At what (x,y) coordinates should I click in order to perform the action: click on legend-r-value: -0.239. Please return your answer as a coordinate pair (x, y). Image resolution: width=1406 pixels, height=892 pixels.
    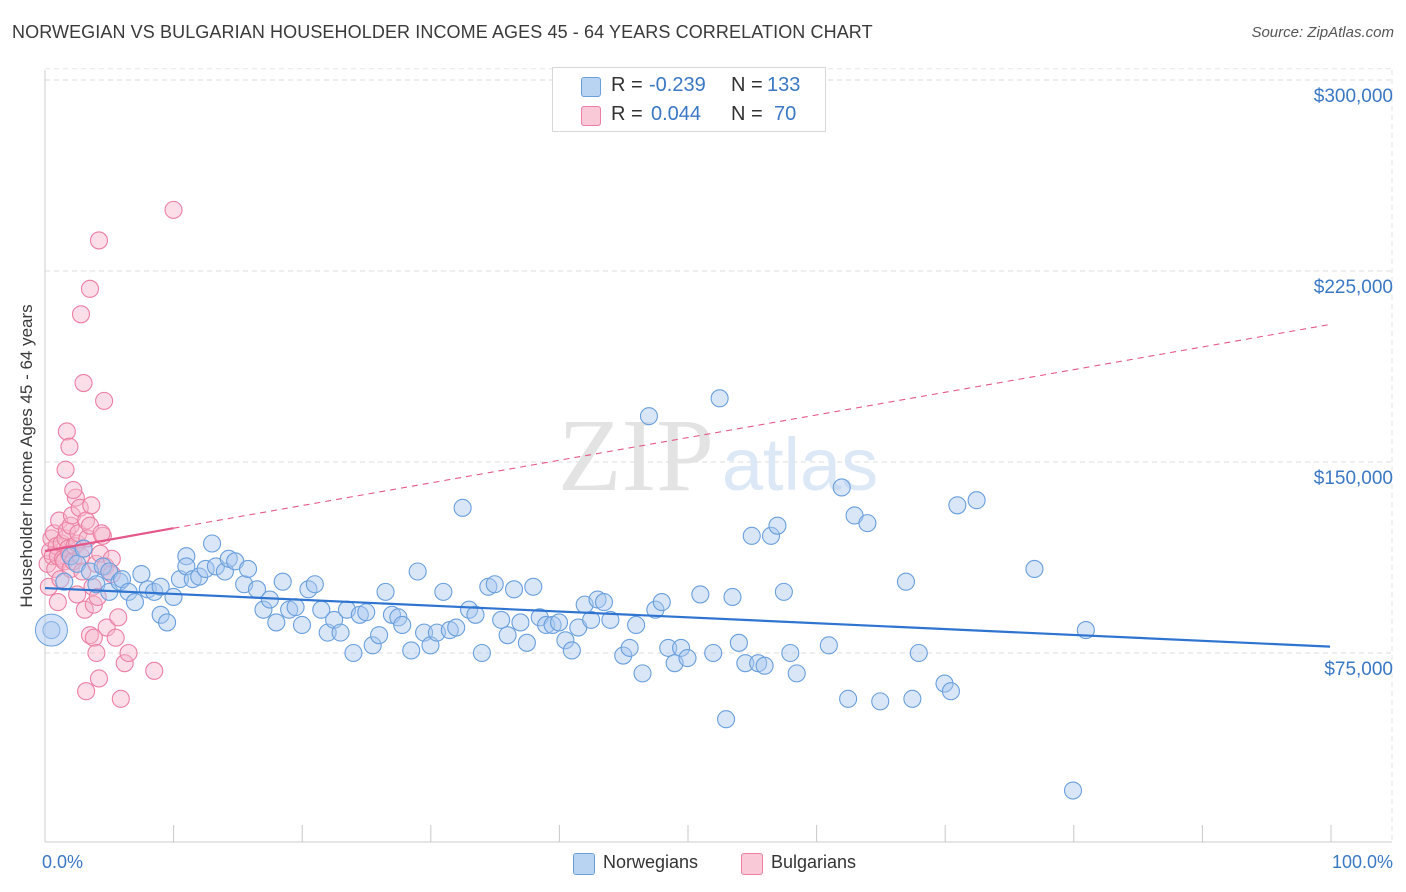
    Looking at the image, I should click on (677, 85).